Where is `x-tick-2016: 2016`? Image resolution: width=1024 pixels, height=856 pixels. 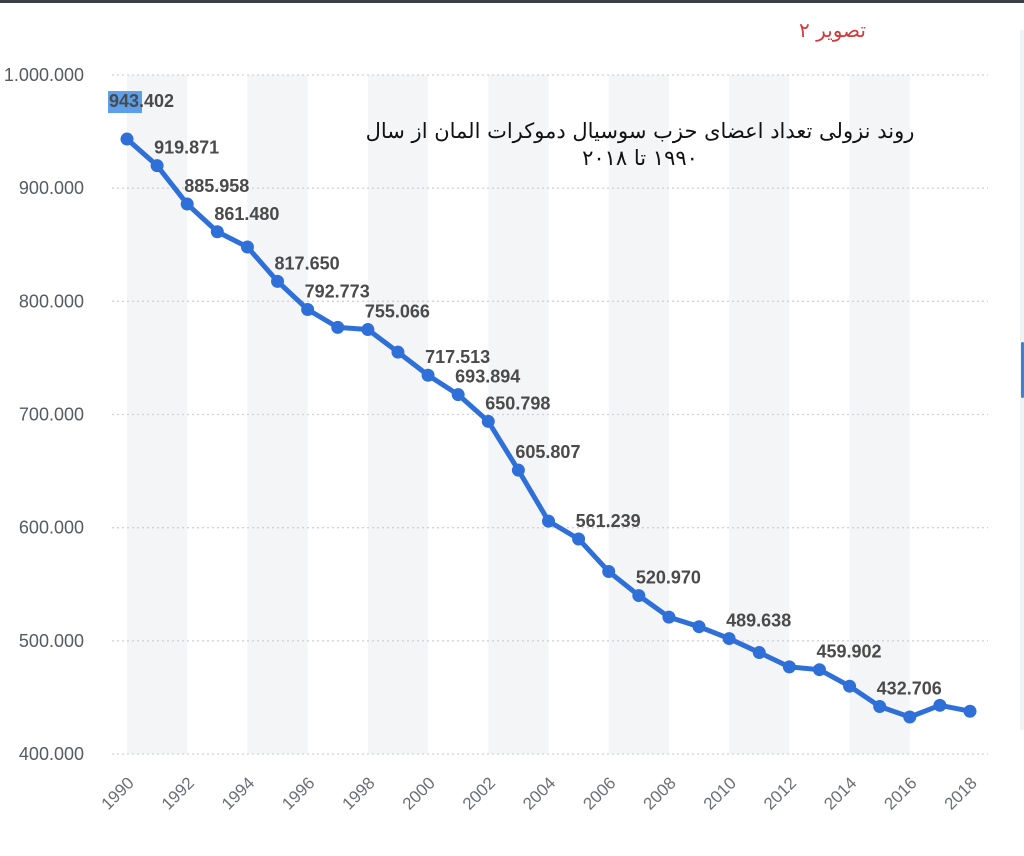 x-tick-2016: 2016 is located at coordinates (900, 793).